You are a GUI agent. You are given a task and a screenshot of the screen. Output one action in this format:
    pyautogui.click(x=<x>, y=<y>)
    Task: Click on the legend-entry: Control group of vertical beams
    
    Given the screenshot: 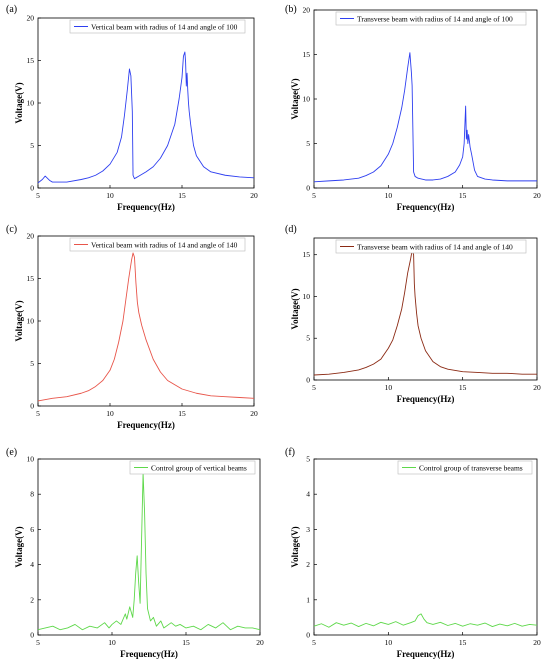 What is the action you would take?
    pyautogui.click(x=199, y=467)
    